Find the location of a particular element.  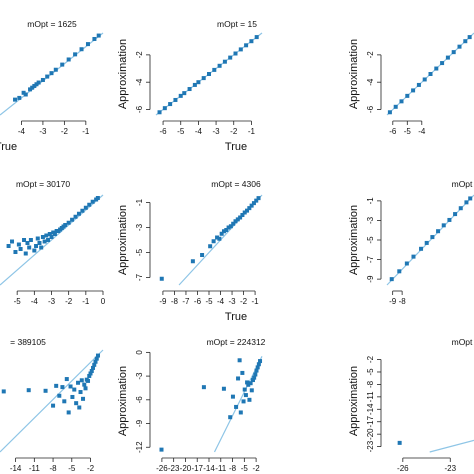

x-tick-label: -8 is located at coordinates (403, 301).